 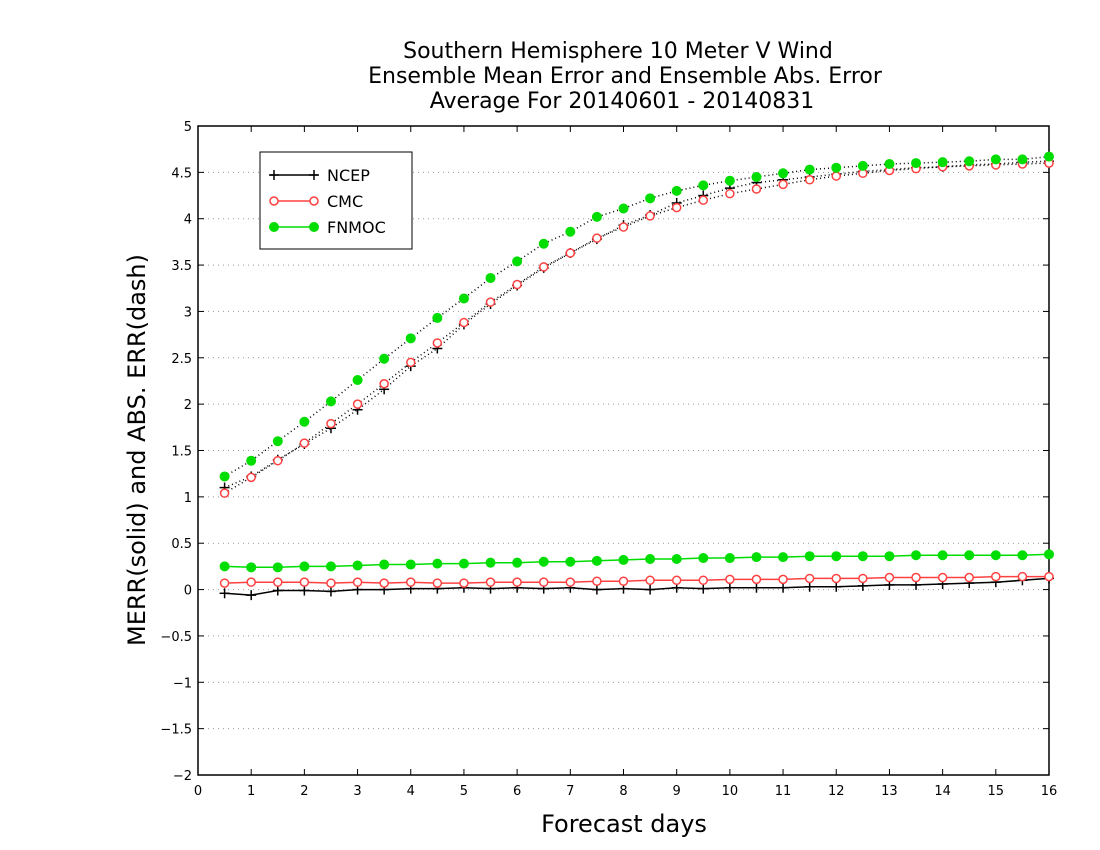 What do you see at coordinates (181, 359) in the screenshot?
I see `y-tick-label: 2.5` at bounding box center [181, 359].